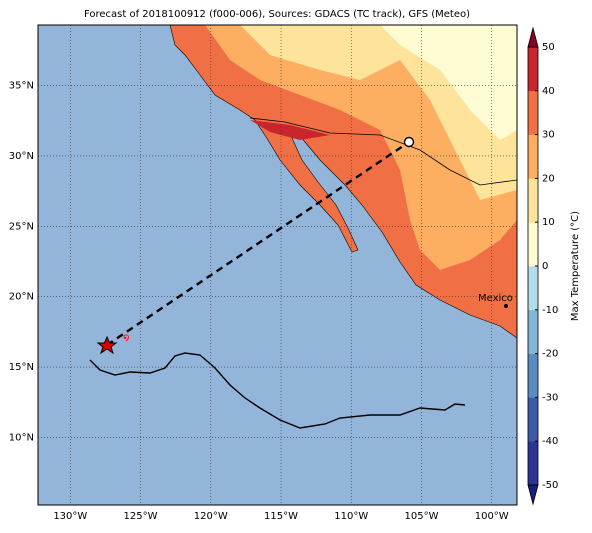 The height and width of the screenshot is (533, 592). Describe the element at coordinates (211, 516) in the screenshot. I see `x-tick-label: 120°W` at that location.